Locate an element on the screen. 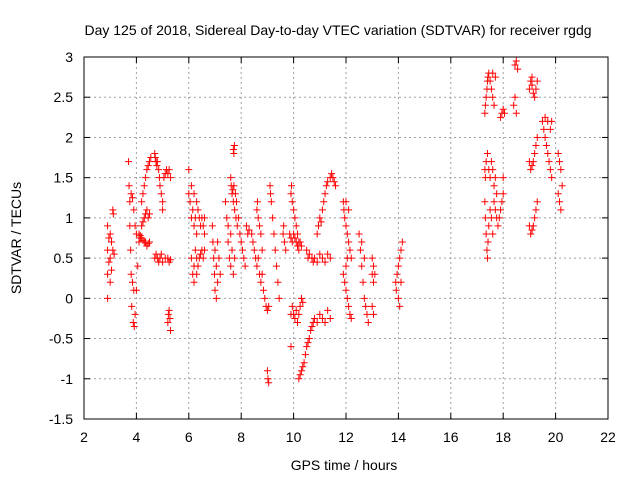 Image resolution: width=640 pixels, height=480 pixels. y-tick-label: 0 is located at coordinates (69, 298).